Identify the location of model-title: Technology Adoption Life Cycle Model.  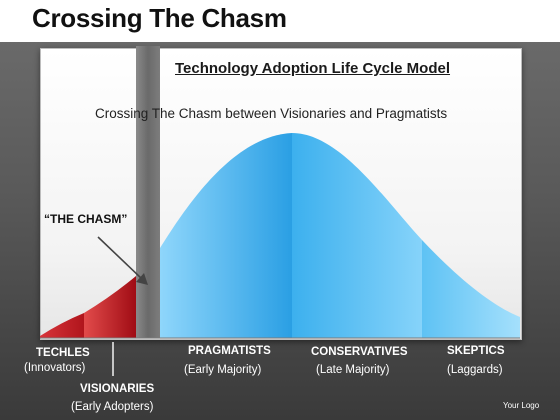
(313, 68).